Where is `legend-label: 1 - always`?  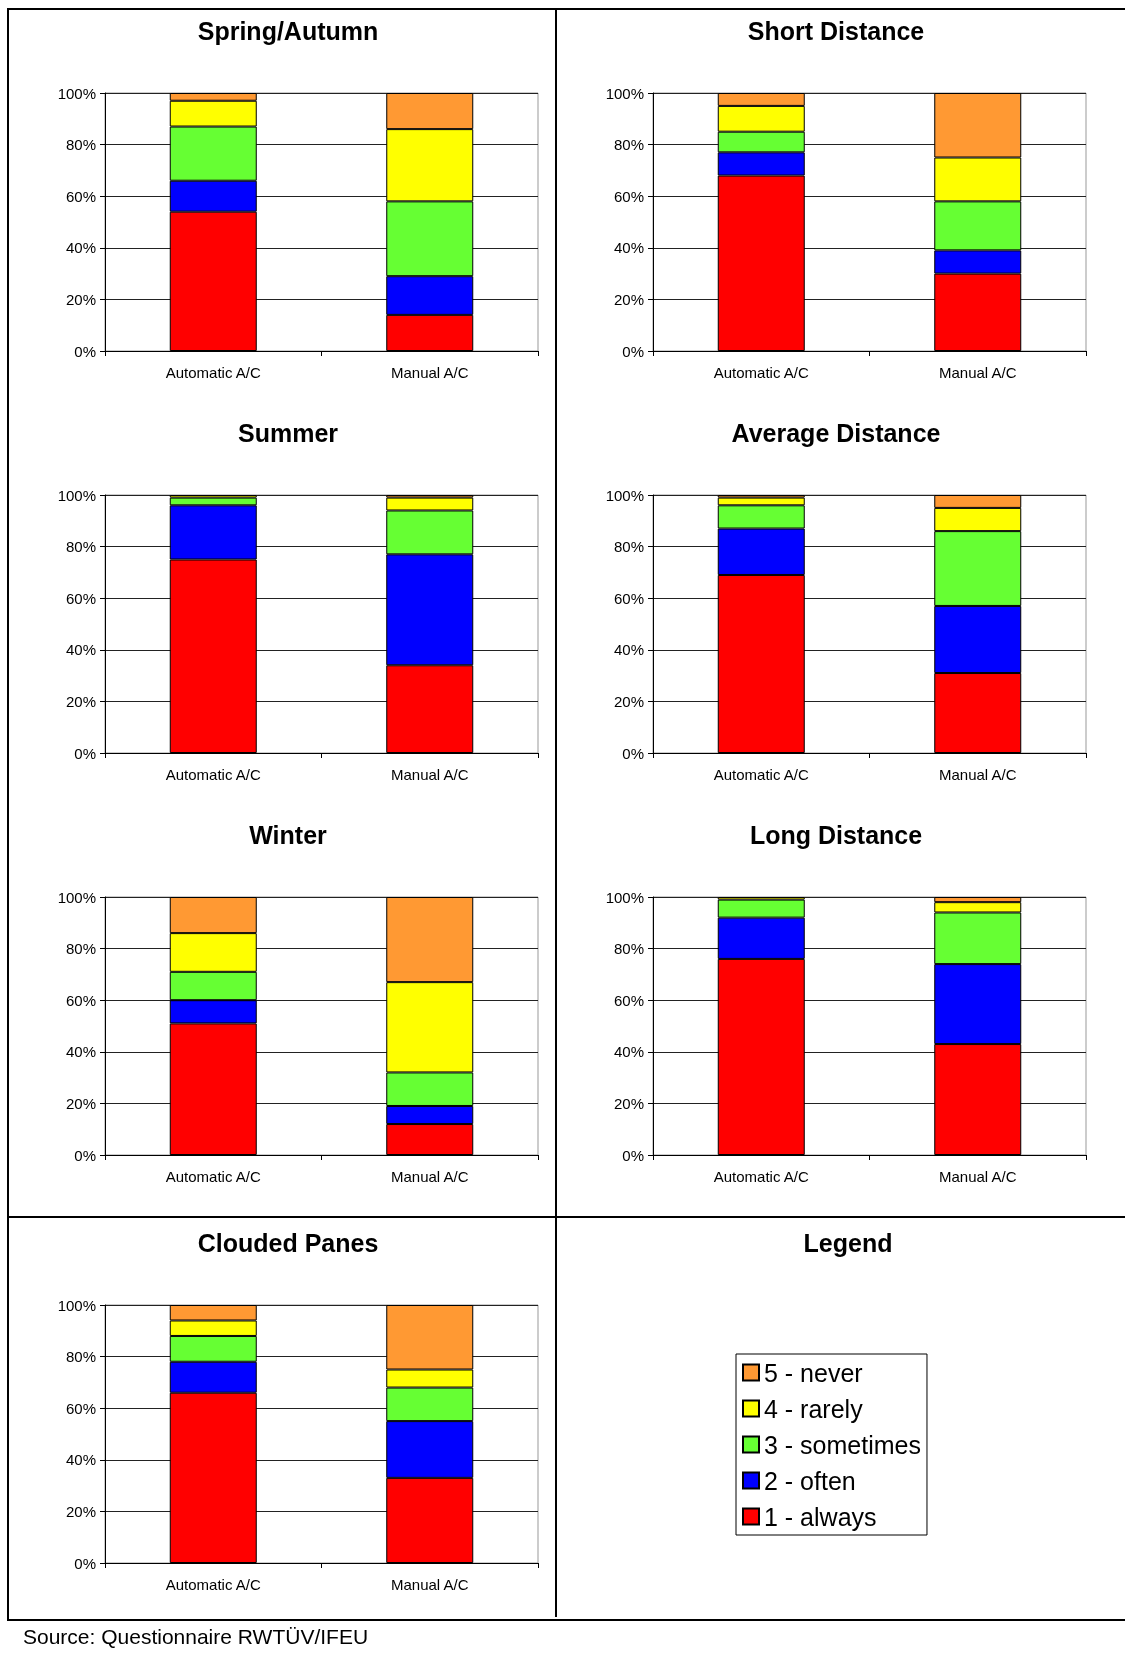 legend-label: 1 - always is located at coordinates (820, 1516).